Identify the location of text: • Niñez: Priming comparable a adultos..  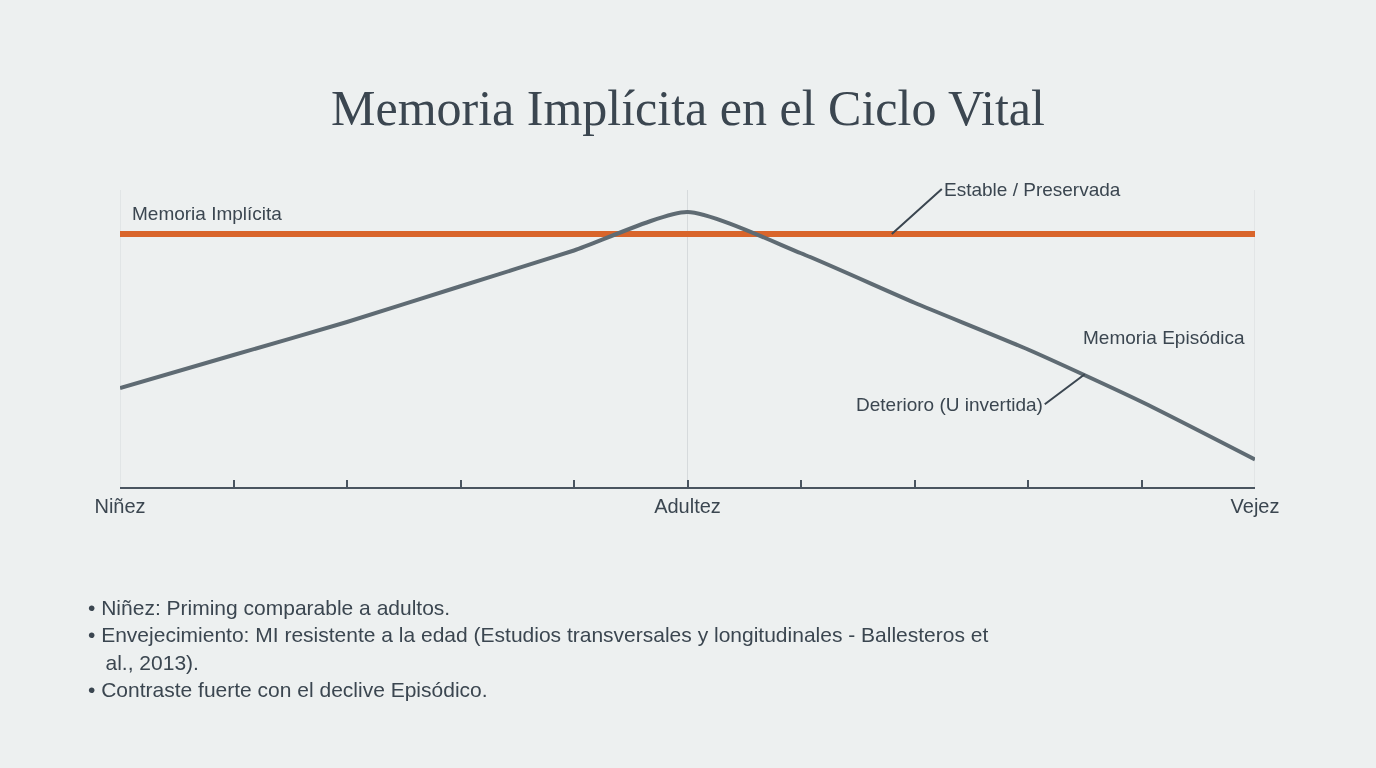
(269, 607).